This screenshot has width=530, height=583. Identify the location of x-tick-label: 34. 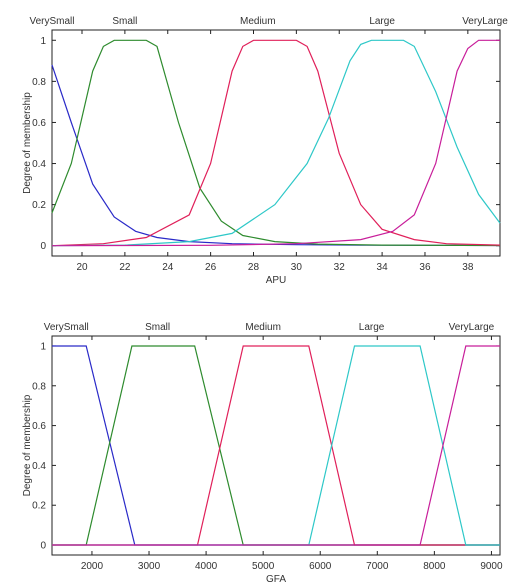
(383, 267).